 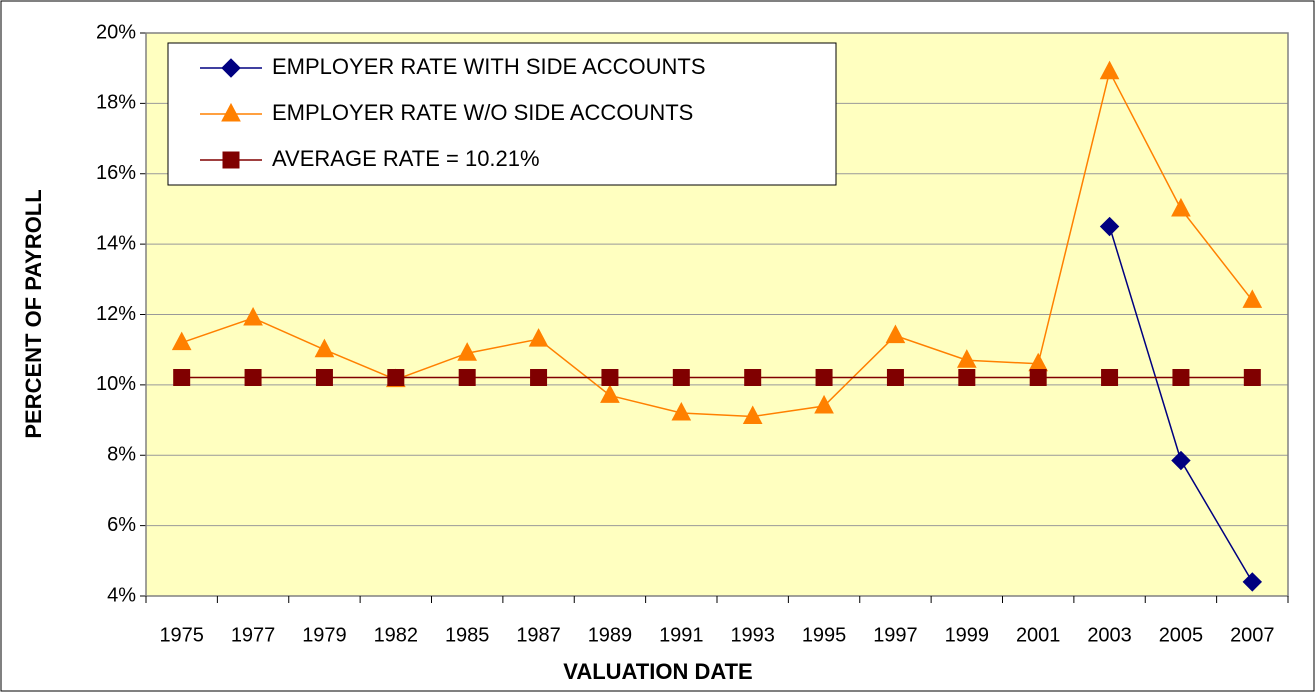 I want to click on x-tick-label: 1995, so click(x=824, y=635).